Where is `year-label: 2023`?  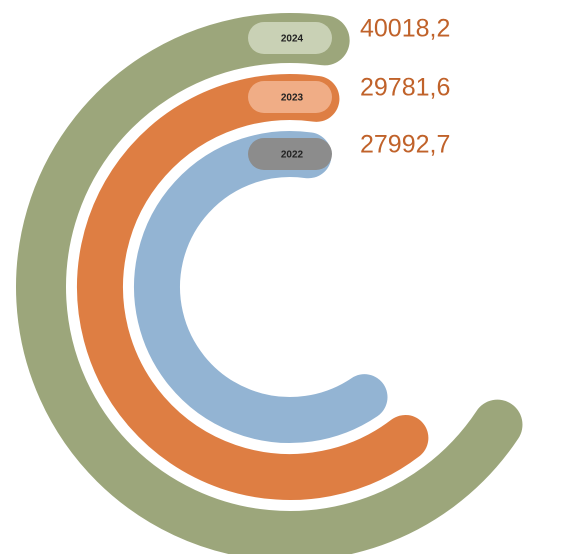 year-label: 2023 is located at coordinates (292, 98).